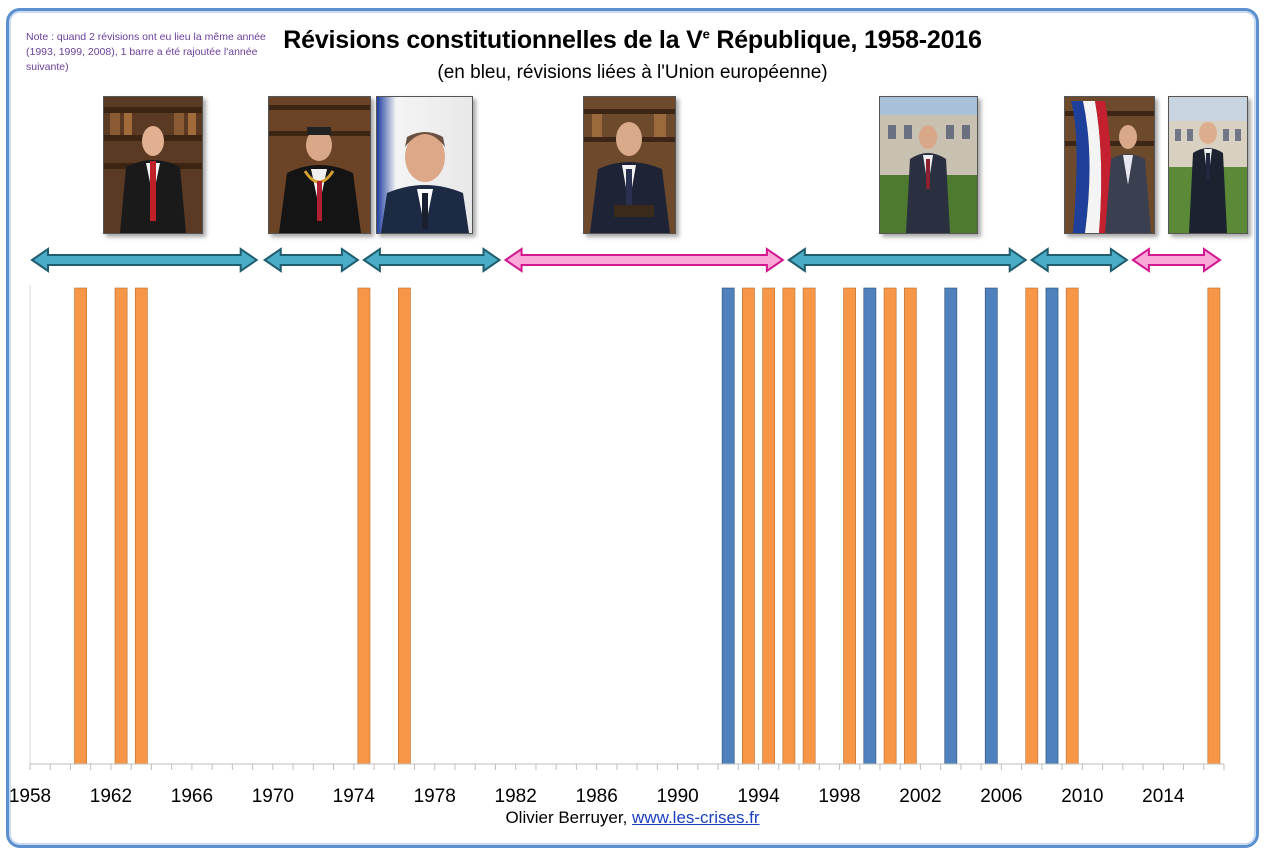 This screenshot has height=854, width=1265. What do you see at coordinates (144, 260) in the screenshot?
I see `arrow-de-gaulle` at bounding box center [144, 260].